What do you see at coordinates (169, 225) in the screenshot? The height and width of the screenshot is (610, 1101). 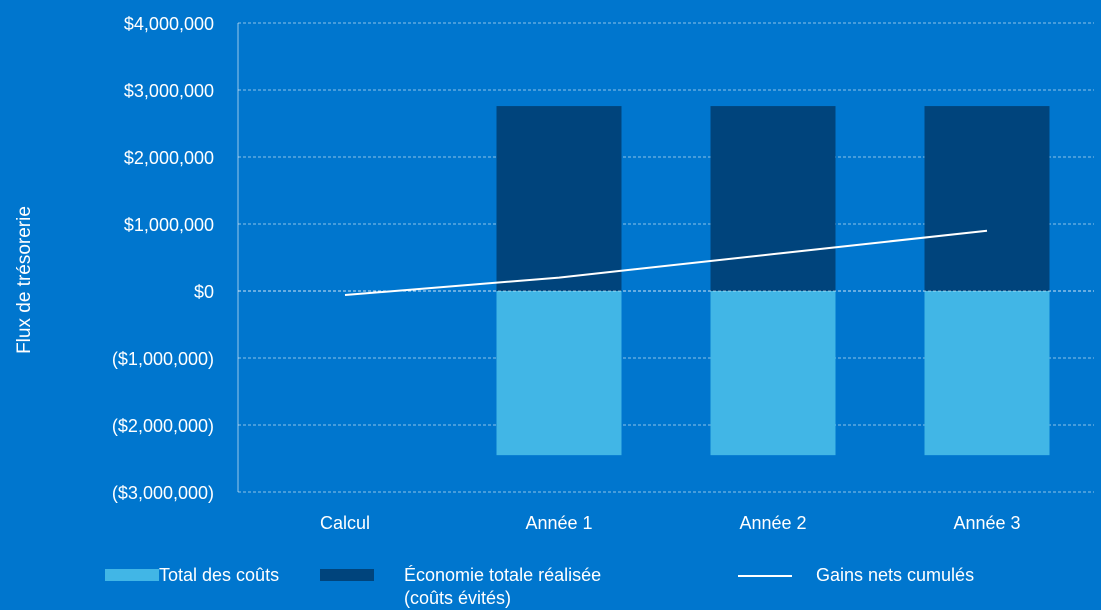 I see `y-tick-label: $1,000,000` at bounding box center [169, 225].